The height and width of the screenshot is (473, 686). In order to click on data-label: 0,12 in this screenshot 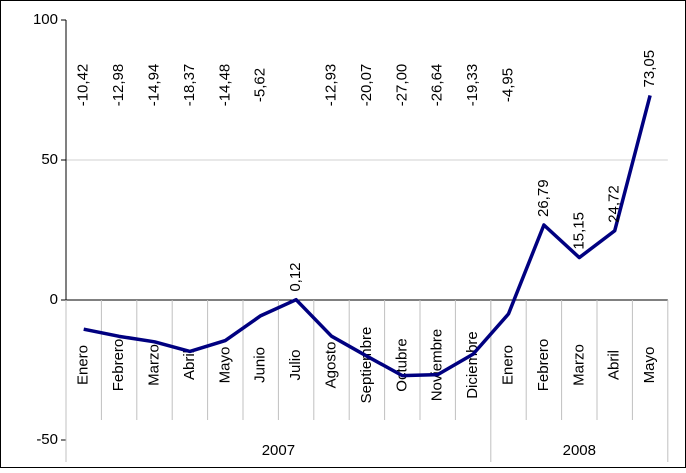, I will do `click(295, 276)`.